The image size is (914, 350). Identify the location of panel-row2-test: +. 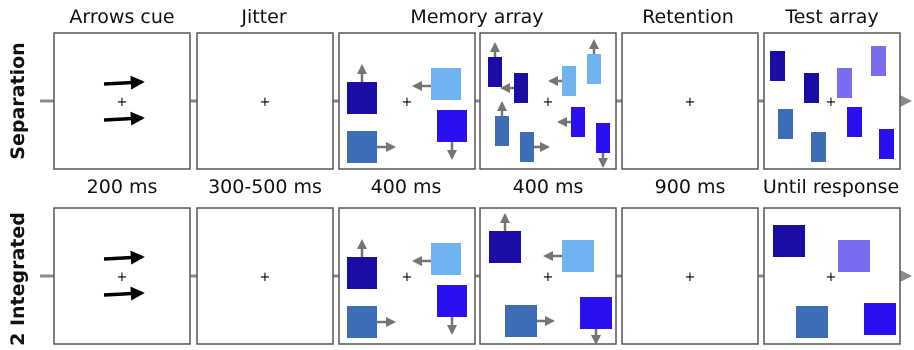
(832, 276).